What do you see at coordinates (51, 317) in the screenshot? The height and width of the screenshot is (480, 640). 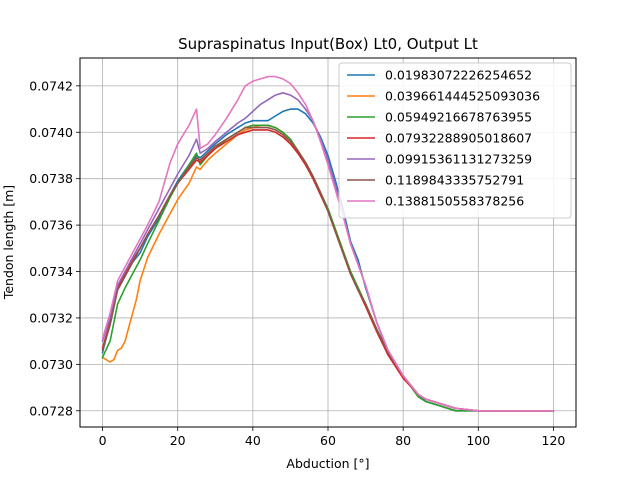 I see `y-tick-label: 0.0732` at bounding box center [51, 317].